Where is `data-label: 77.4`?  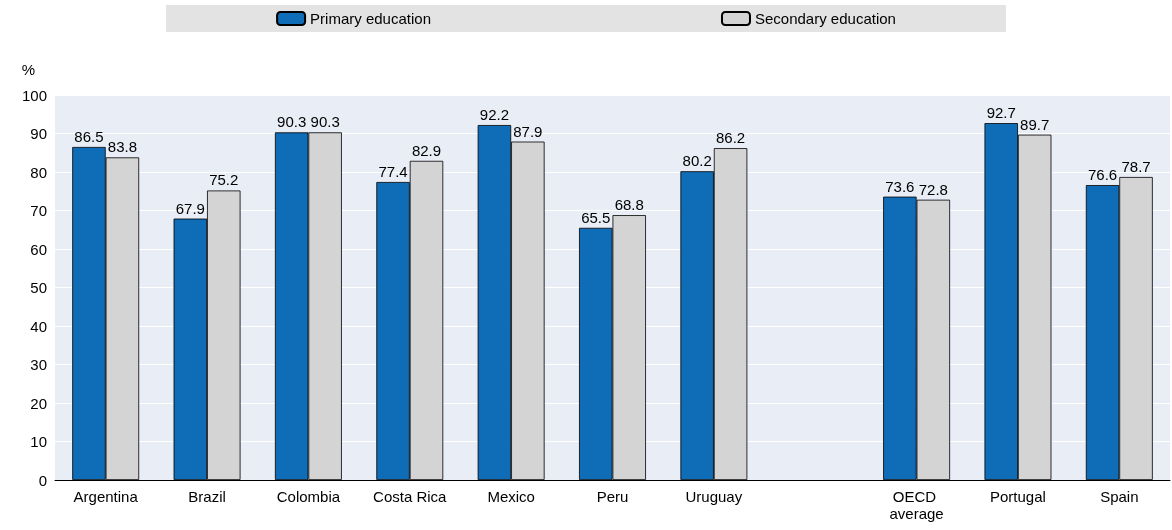
data-label: 77.4 is located at coordinates (393, 172).